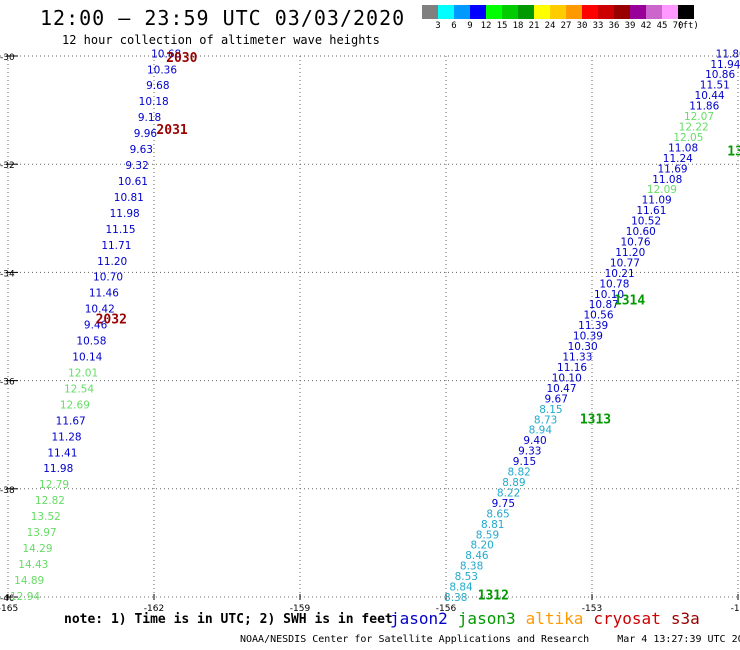 This screenshot has height=650, width=740. What do you see at coordinates (25, 597) in the screenshot?
I see `wave-height-label: 12.94` at bounding box center [25, 597].